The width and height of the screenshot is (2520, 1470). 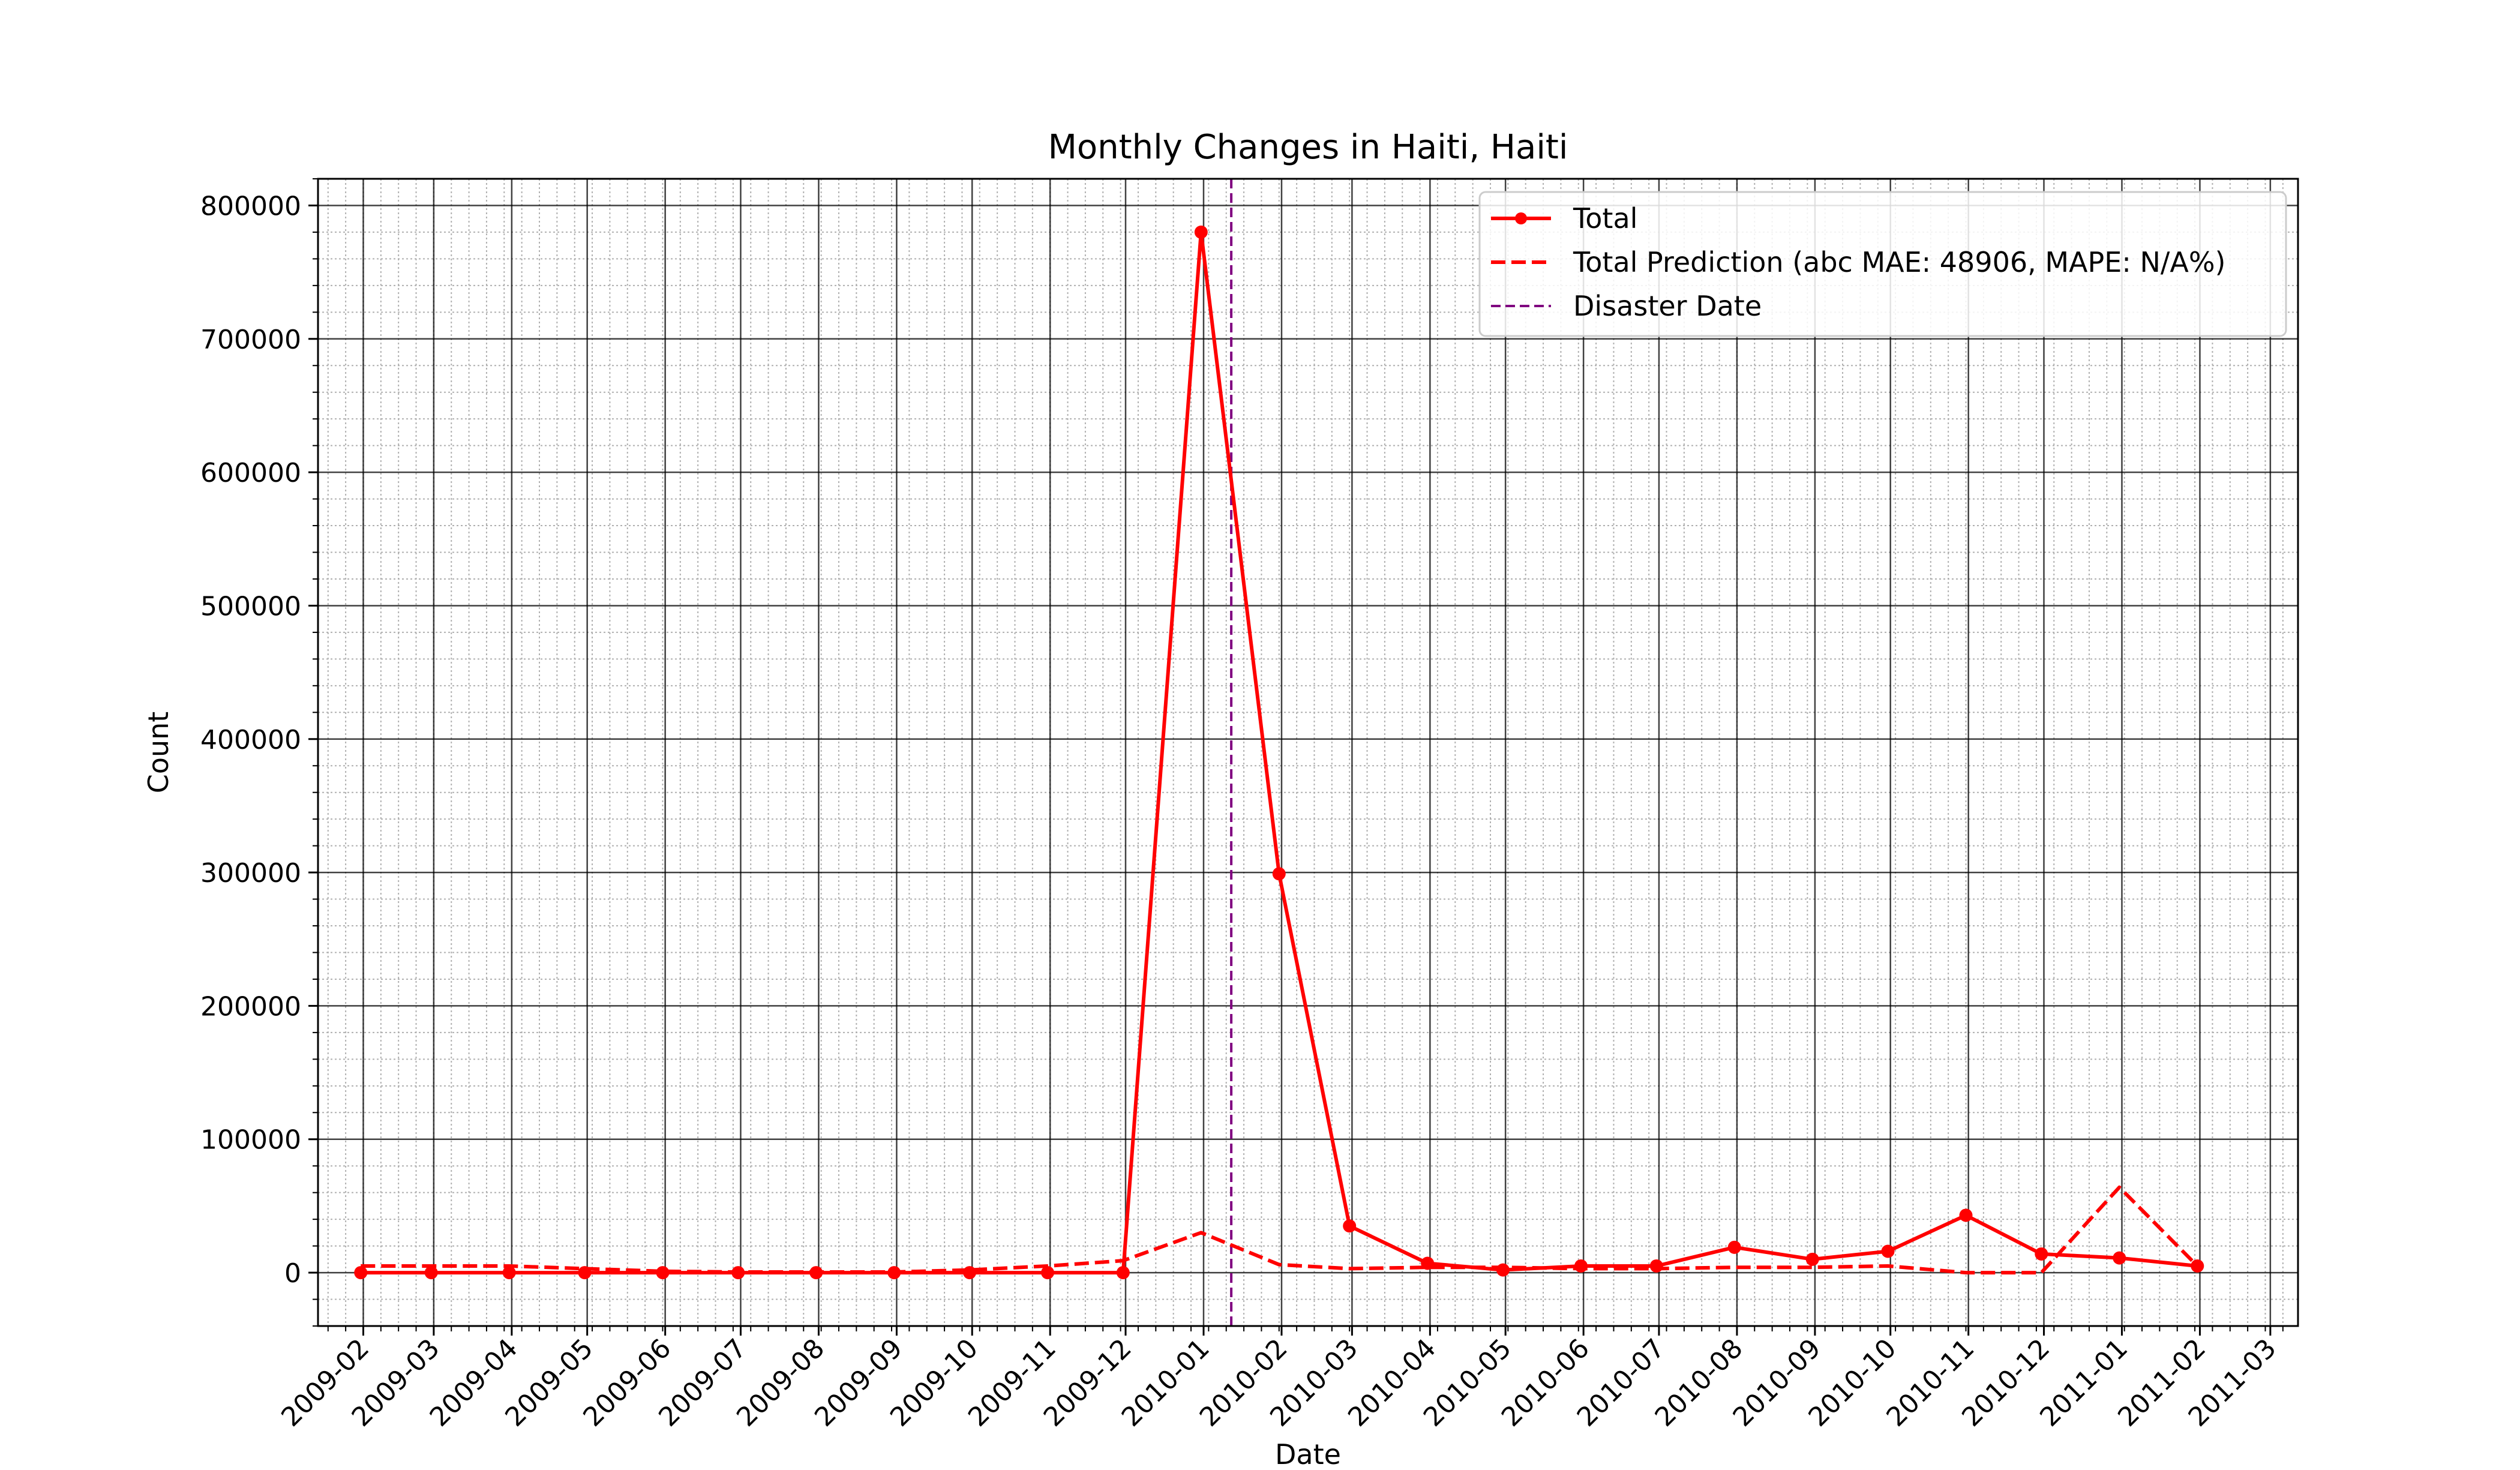 What do you see at coordinates (1308, 1454) in the screenshot?
I see `x-axis-label: Date` at bounding box center [1308, 1454].